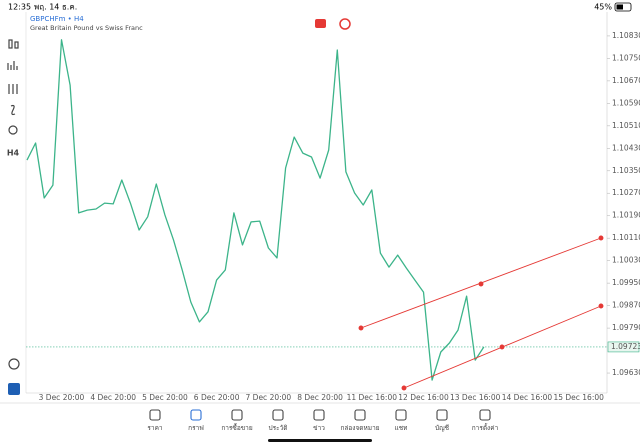 The height and width of the screenshot is (447, 640). Describe the element at coordinates (278, 428) in the screenshot. I see `nav-label: ประวัติ` at that location.